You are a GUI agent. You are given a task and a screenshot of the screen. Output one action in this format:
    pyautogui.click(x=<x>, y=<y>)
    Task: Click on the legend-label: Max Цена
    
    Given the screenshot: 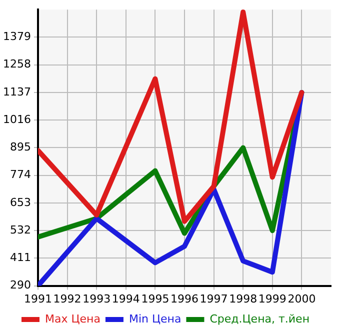 What is the action you would take?
    pyautogui.click(x=72, y=319)
    